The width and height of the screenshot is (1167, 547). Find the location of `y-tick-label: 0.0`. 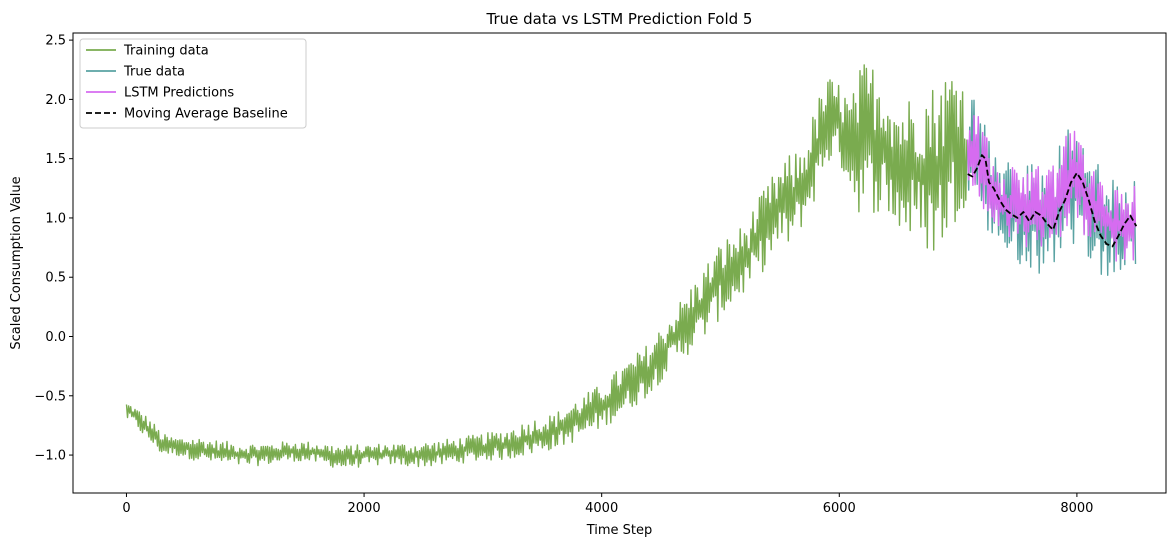

y-tick-label: 0.0 is located at coordinates (55, 337).